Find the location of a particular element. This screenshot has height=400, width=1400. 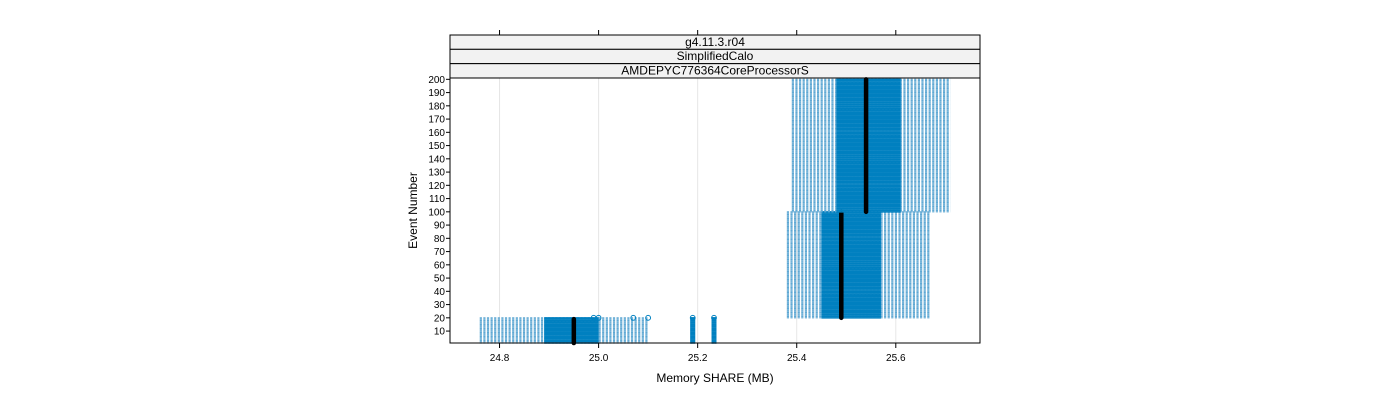

x-tick-label: 24.8 is located at coordinates (500, 358).